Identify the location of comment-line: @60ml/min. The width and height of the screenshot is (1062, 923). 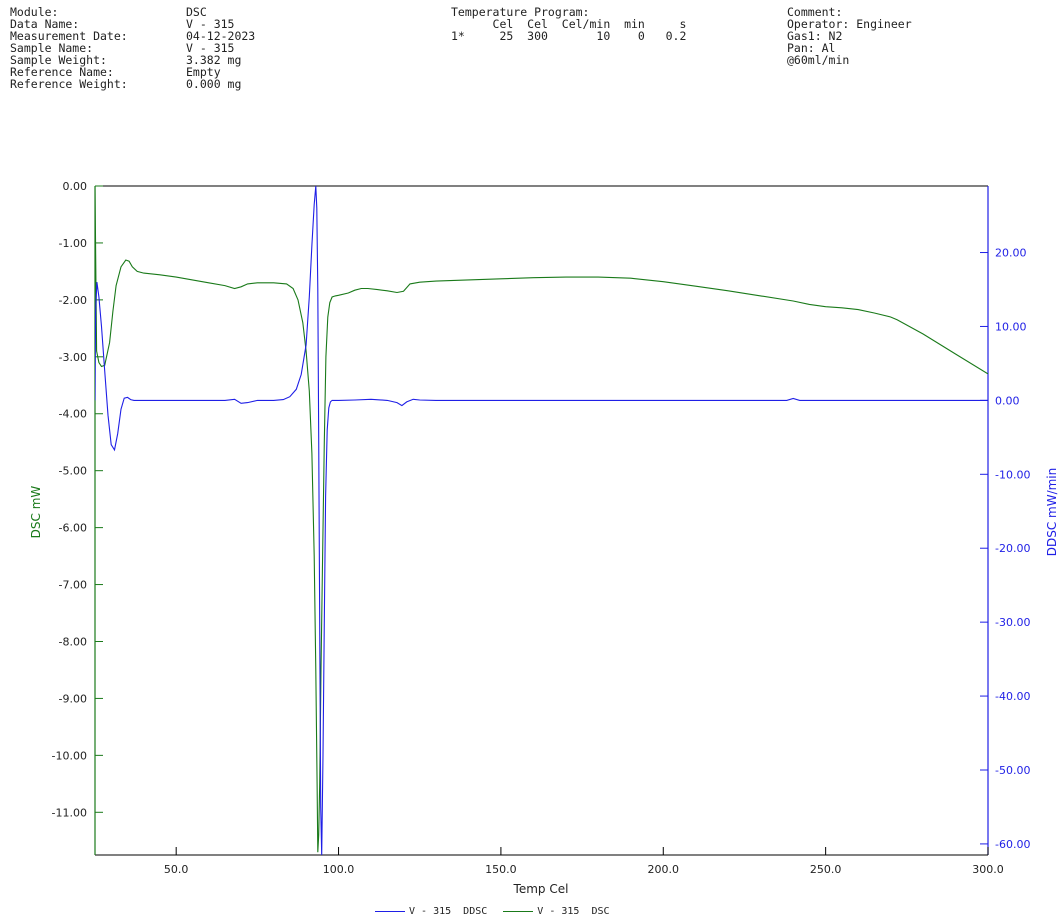
(818, 60).